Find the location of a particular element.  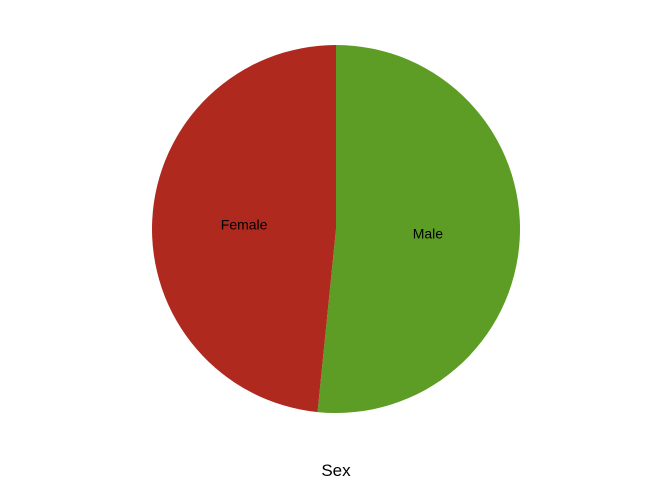

pie-slice-labels: Male Female is located at coordinates (332, 228).